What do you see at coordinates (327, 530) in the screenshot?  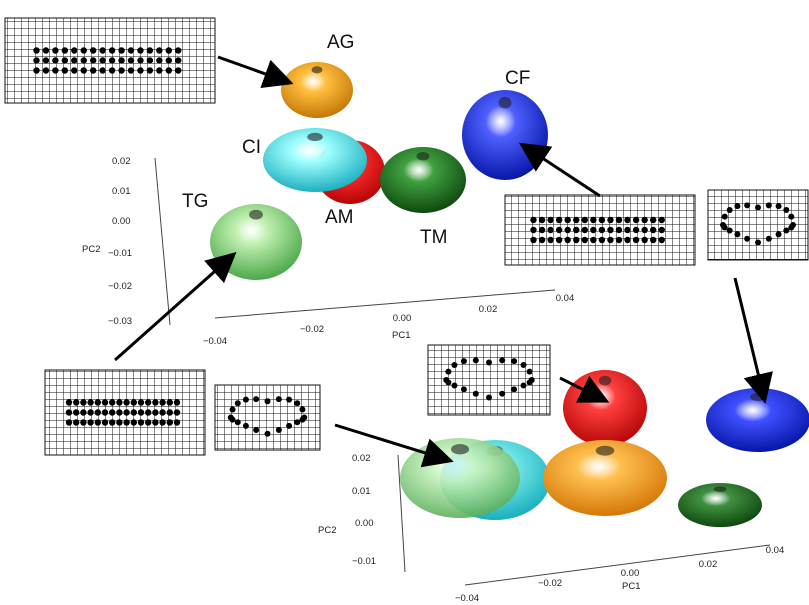 I see `axis-title: PC2` at bounding box center [327, 530].